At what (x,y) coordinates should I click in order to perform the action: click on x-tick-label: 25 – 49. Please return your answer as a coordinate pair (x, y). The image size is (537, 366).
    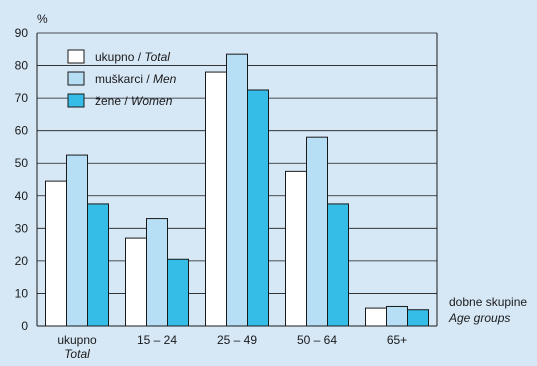
    Looking at the image, I should click on (237, 340).